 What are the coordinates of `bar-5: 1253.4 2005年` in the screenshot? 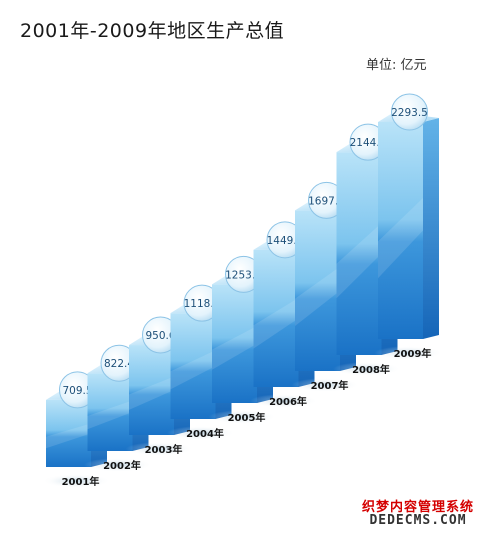 It's located at (242, 339).